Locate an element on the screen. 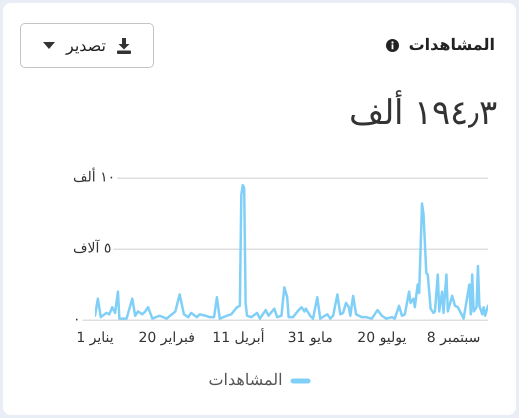 This screenshot has width=519, height=418. chart-title: المشاهدات is located at coordinates (451, 45).